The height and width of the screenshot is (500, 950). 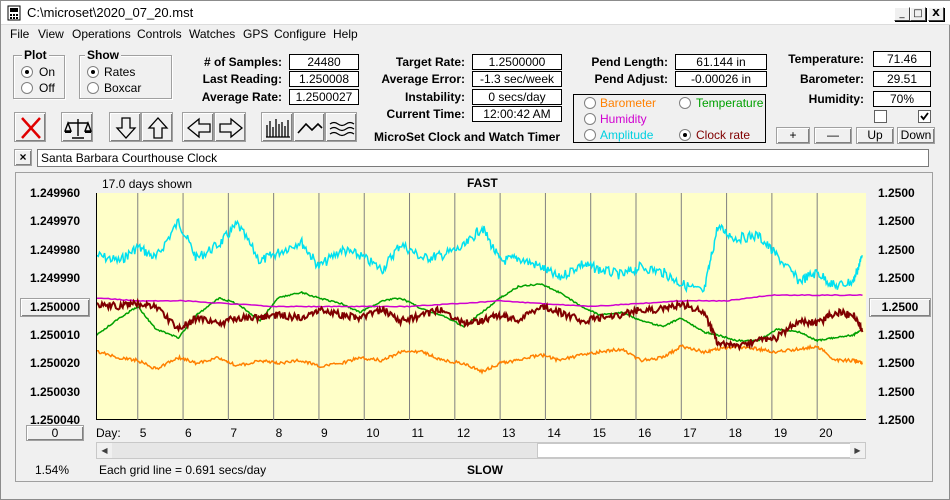 I want to click on average-error-label: Average Error:, so click(x=423, y=79).